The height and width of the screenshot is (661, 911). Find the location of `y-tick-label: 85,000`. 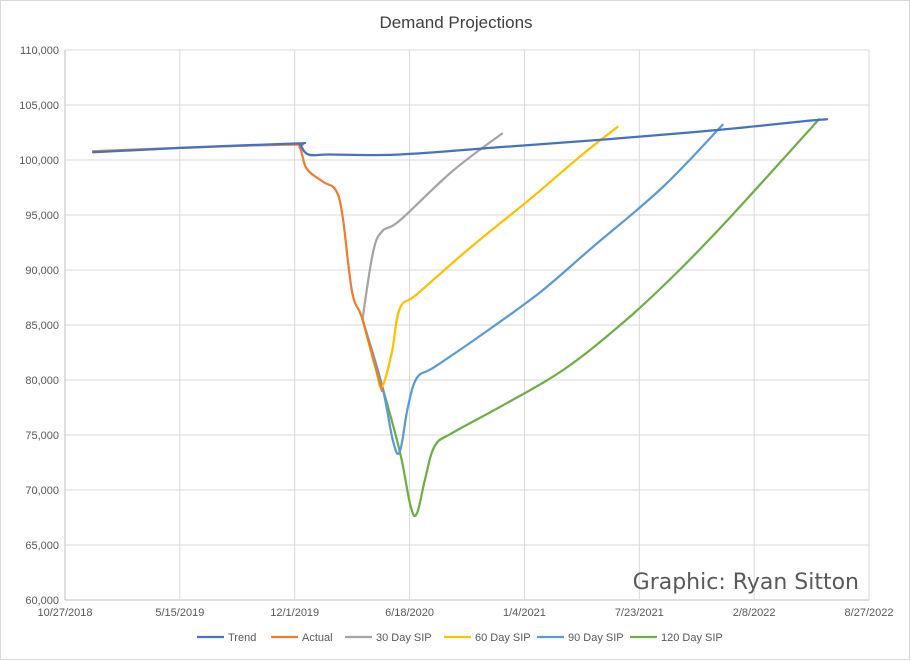

y-tick-label: 85,000 is located at coordinates (42, 326).